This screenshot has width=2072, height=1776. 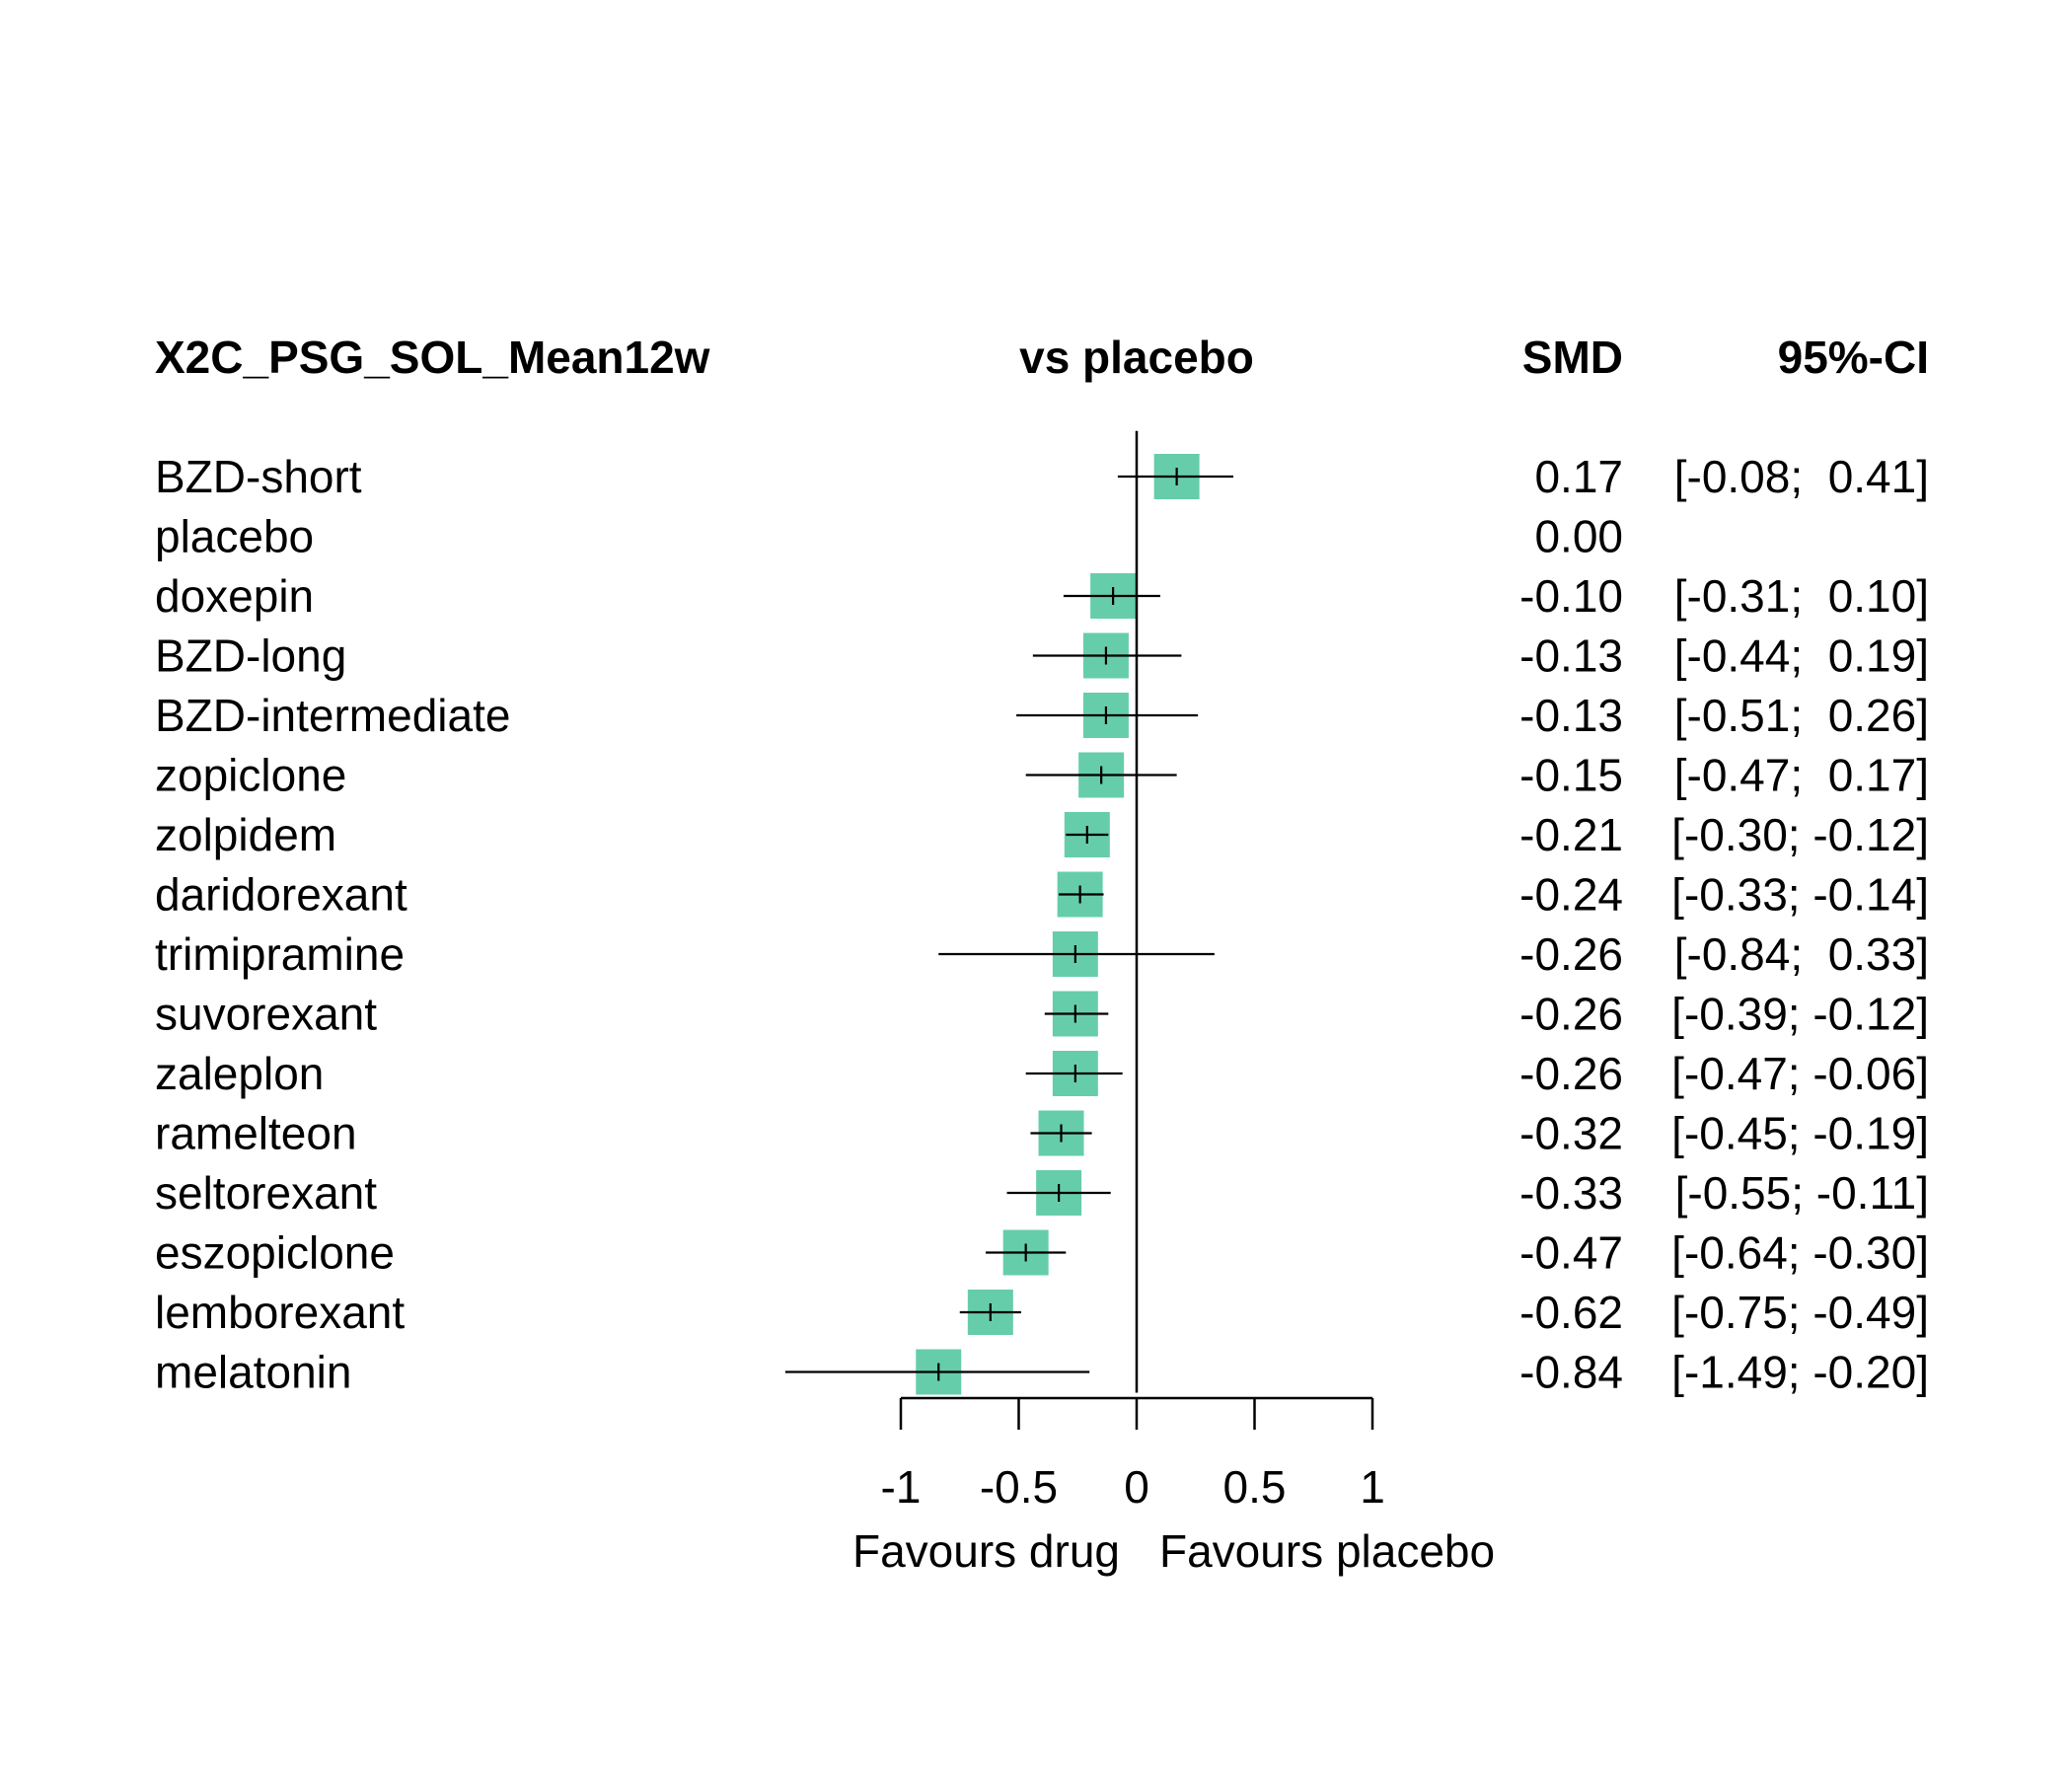 I want to click on ci-value: [-0.45; -0.19], so click(x=1800, y=1134).